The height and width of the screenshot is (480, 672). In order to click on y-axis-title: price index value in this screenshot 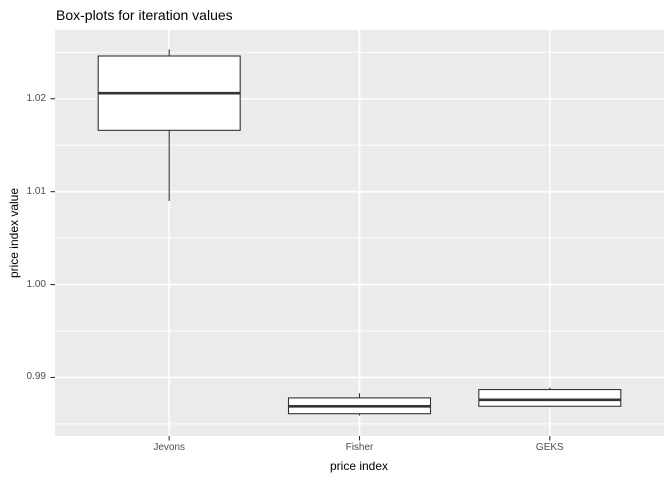, I will do `click(14, 233)`.